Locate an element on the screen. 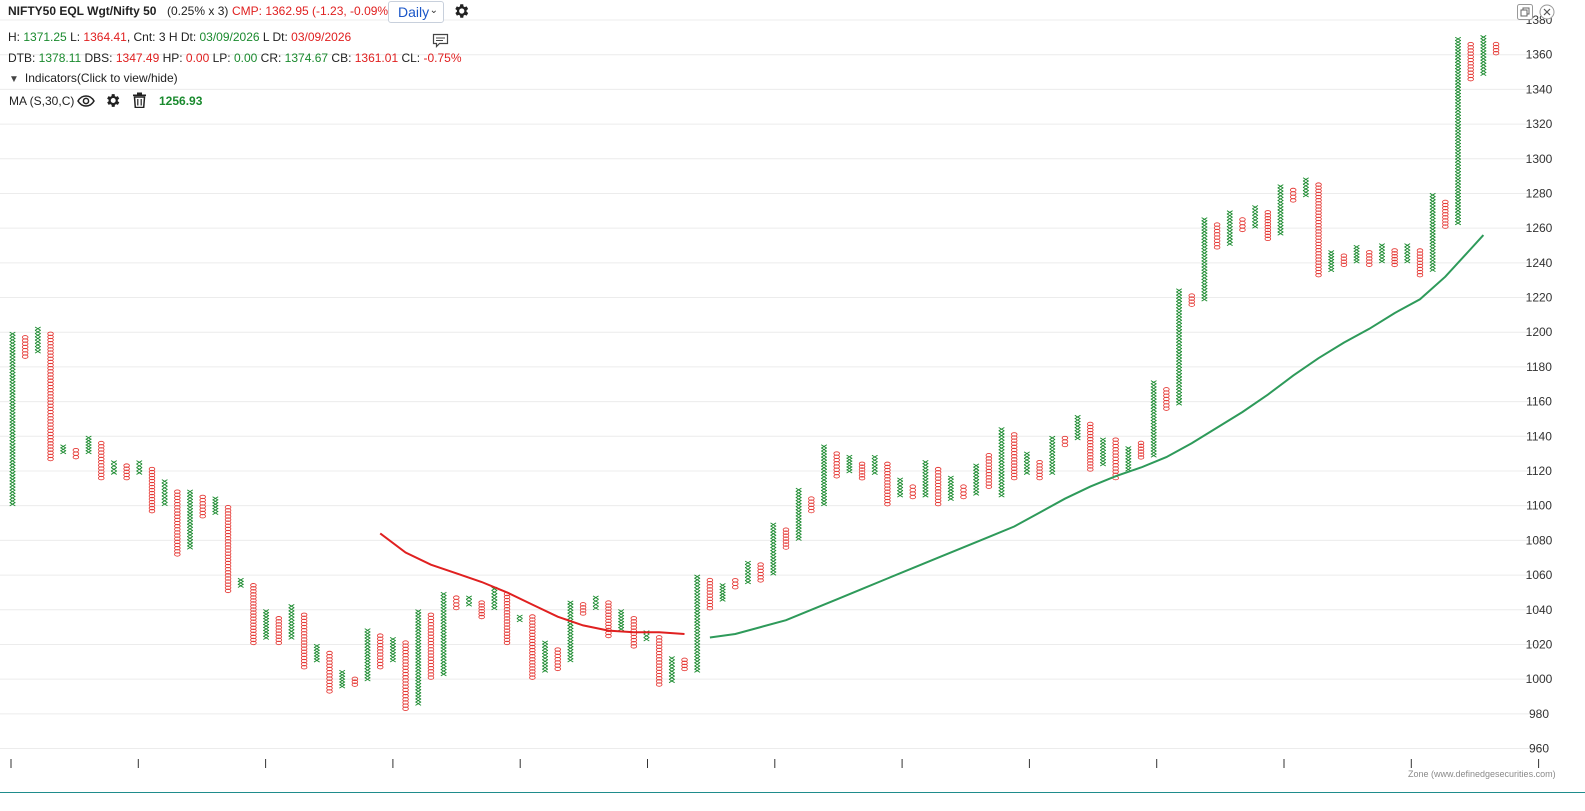 The width and height of the screenshot is (1585, 811). indicator-delete-button is located at coordinates (139, 100).